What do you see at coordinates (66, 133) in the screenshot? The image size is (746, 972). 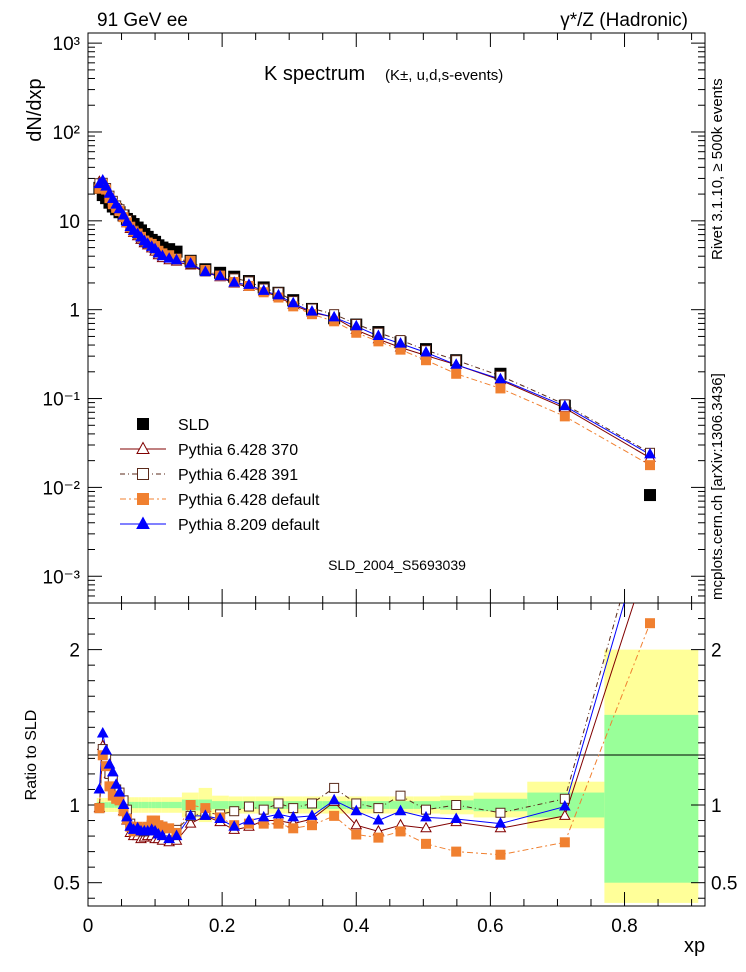 I see `y-tick-label: 10²` at bounding box center [66, 133].